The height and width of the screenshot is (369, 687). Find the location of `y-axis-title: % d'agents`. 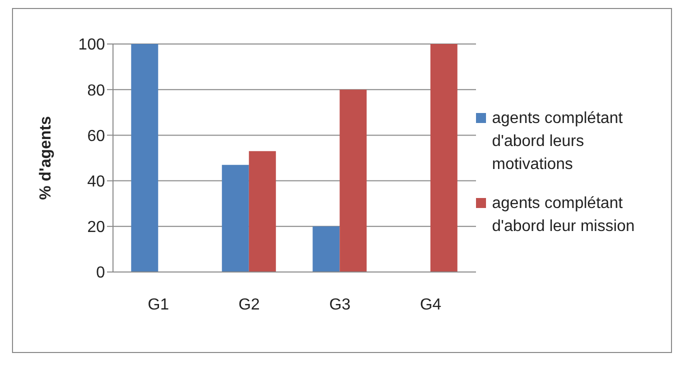

y-axis-title: % d'agents is located at coordinates (46, 158).